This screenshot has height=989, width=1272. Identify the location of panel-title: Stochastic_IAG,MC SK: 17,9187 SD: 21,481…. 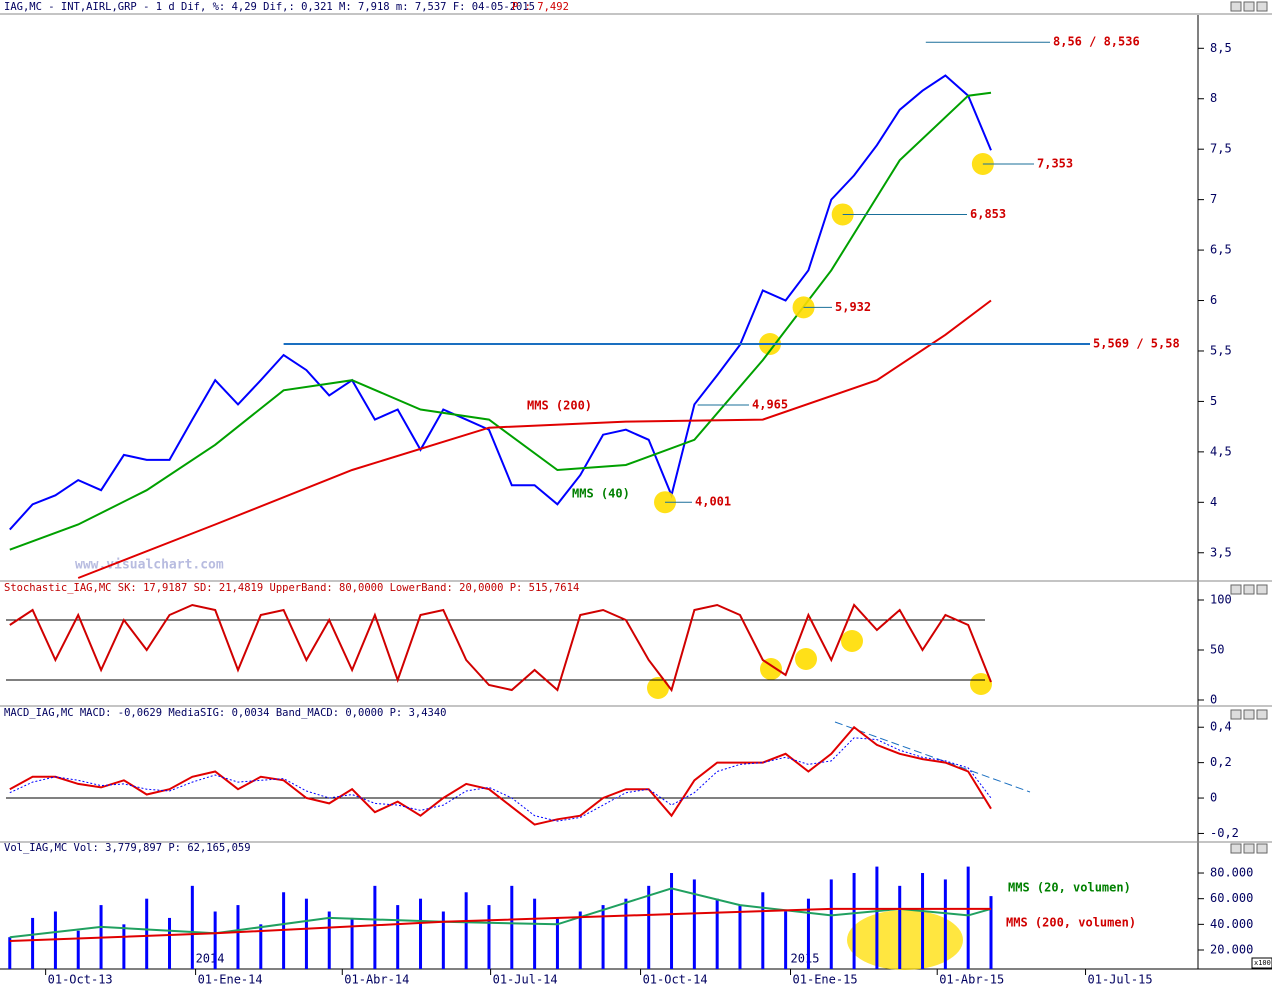
(291, 588).